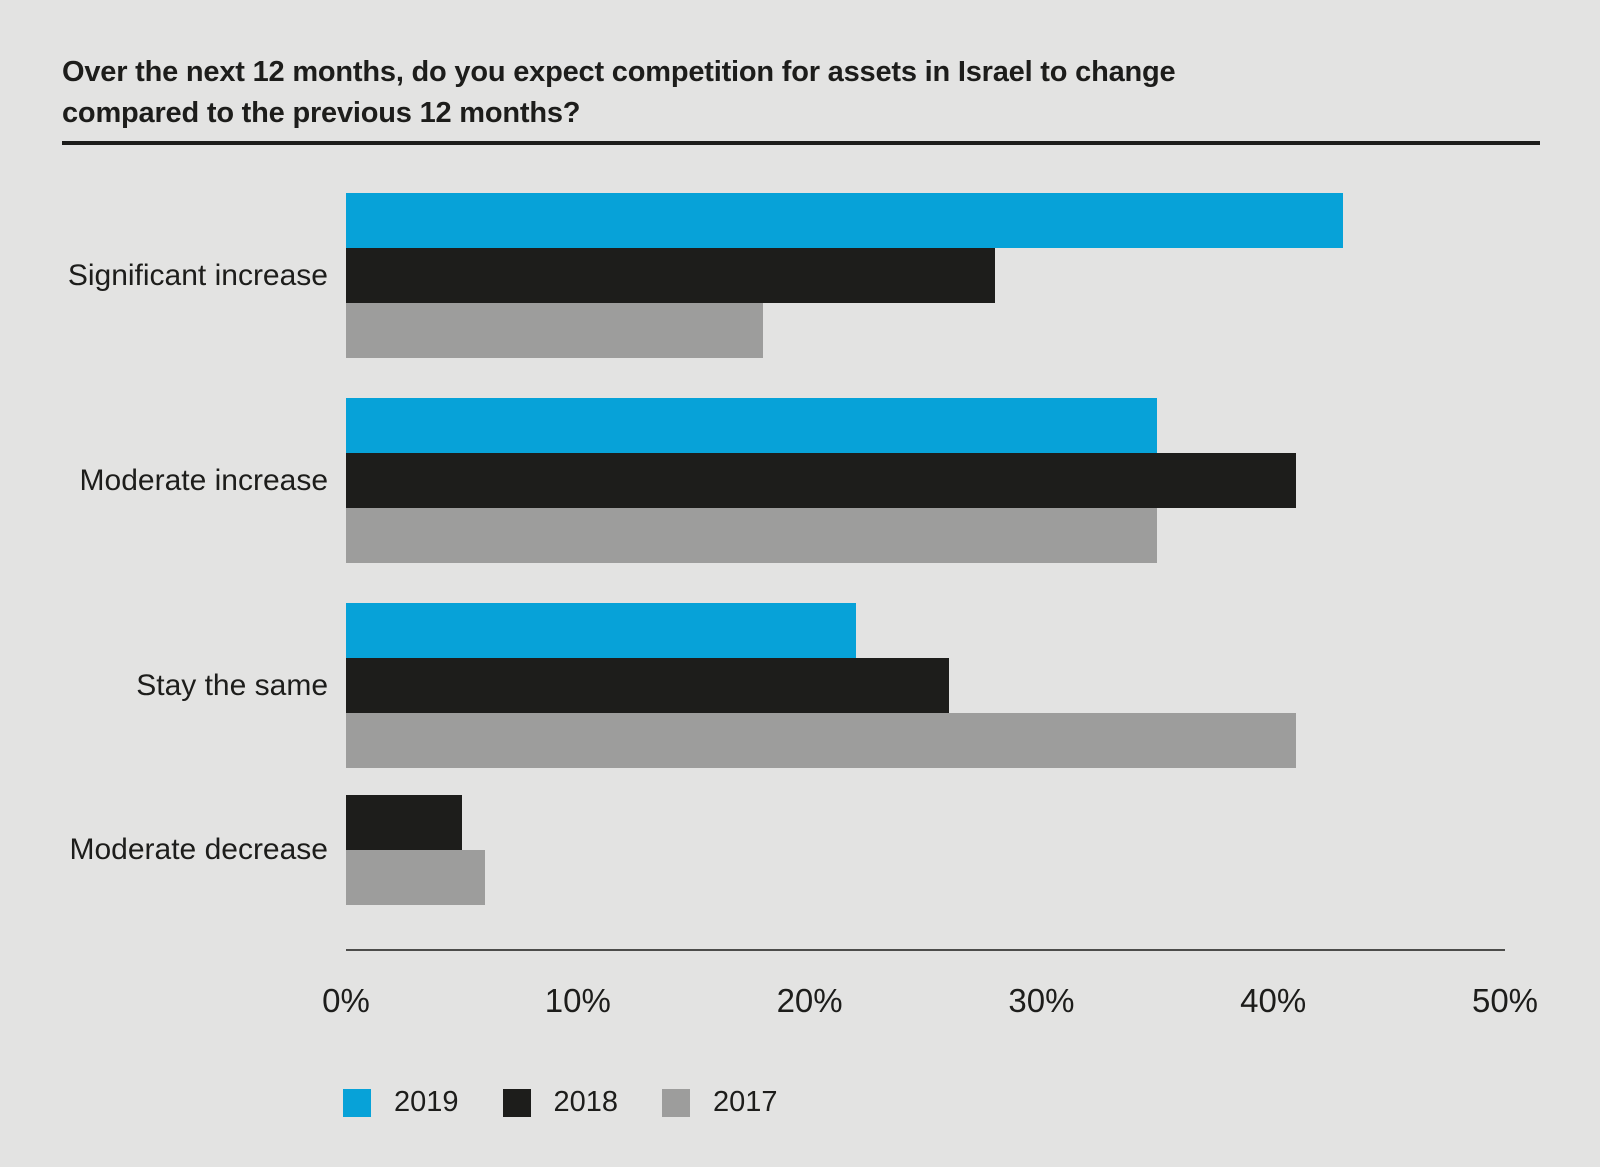 The height and width of the screenshot is (1167, 1600). I want to click on category-label-significant-increase: Significant increase, so click(197, 275).